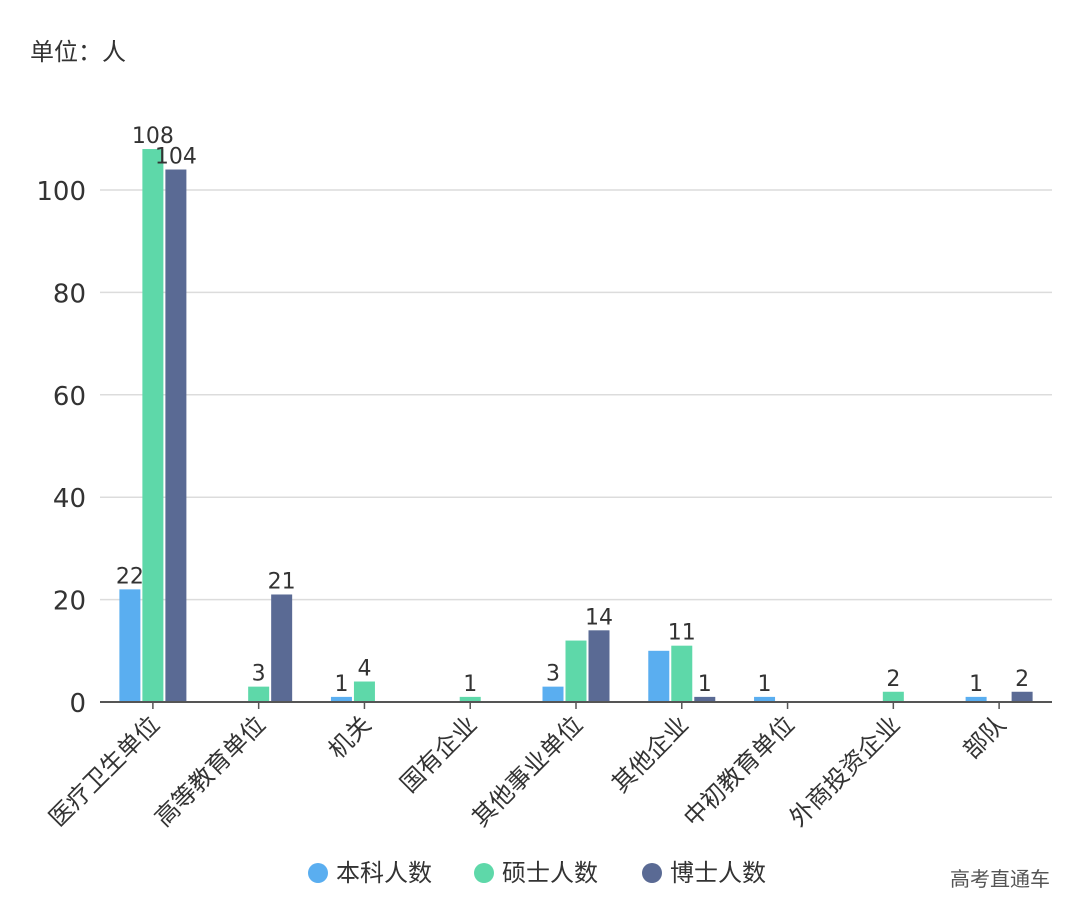 This screenshot has height=918, width=1080. I want to click on bar-value-label: 104, so click(176, 157).